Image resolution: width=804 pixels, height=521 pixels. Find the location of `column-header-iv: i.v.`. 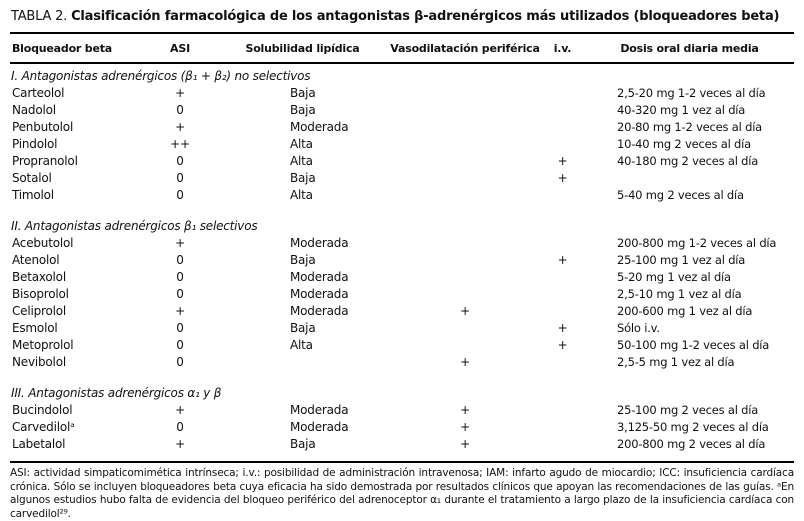

column-header-iv: i.v. is located at coordinates (562, 48).